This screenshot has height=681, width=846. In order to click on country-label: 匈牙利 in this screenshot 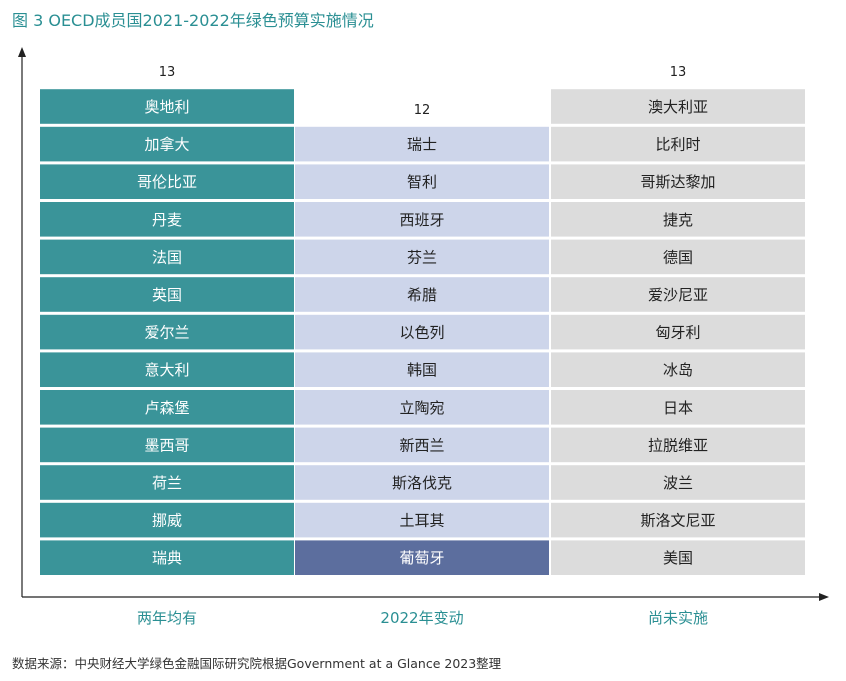, I will do `click(677, 333)`.